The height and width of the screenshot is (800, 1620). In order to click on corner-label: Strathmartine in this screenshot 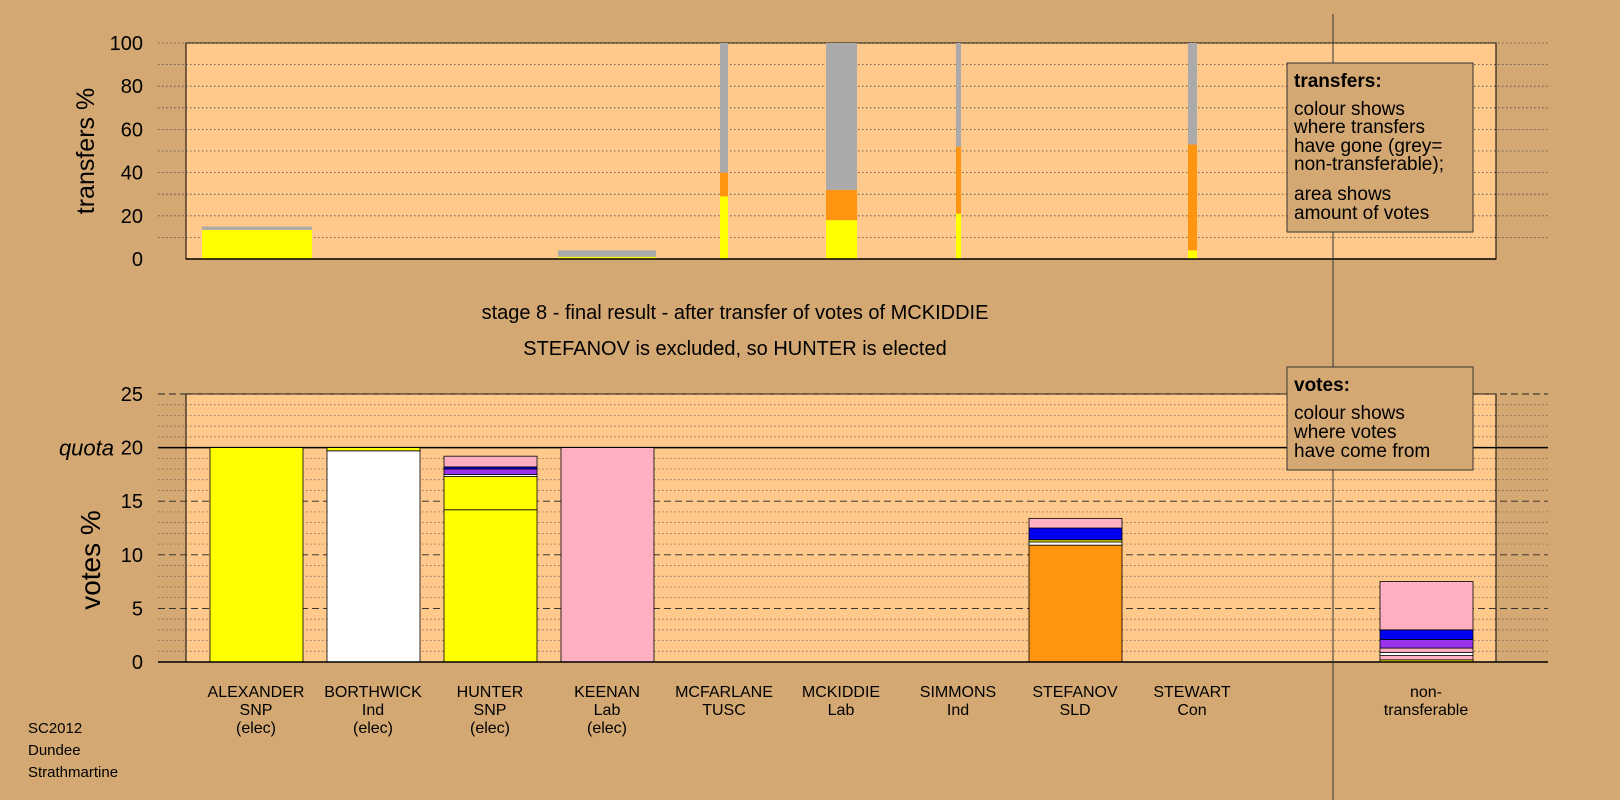, I will do `click(73, 772)`.